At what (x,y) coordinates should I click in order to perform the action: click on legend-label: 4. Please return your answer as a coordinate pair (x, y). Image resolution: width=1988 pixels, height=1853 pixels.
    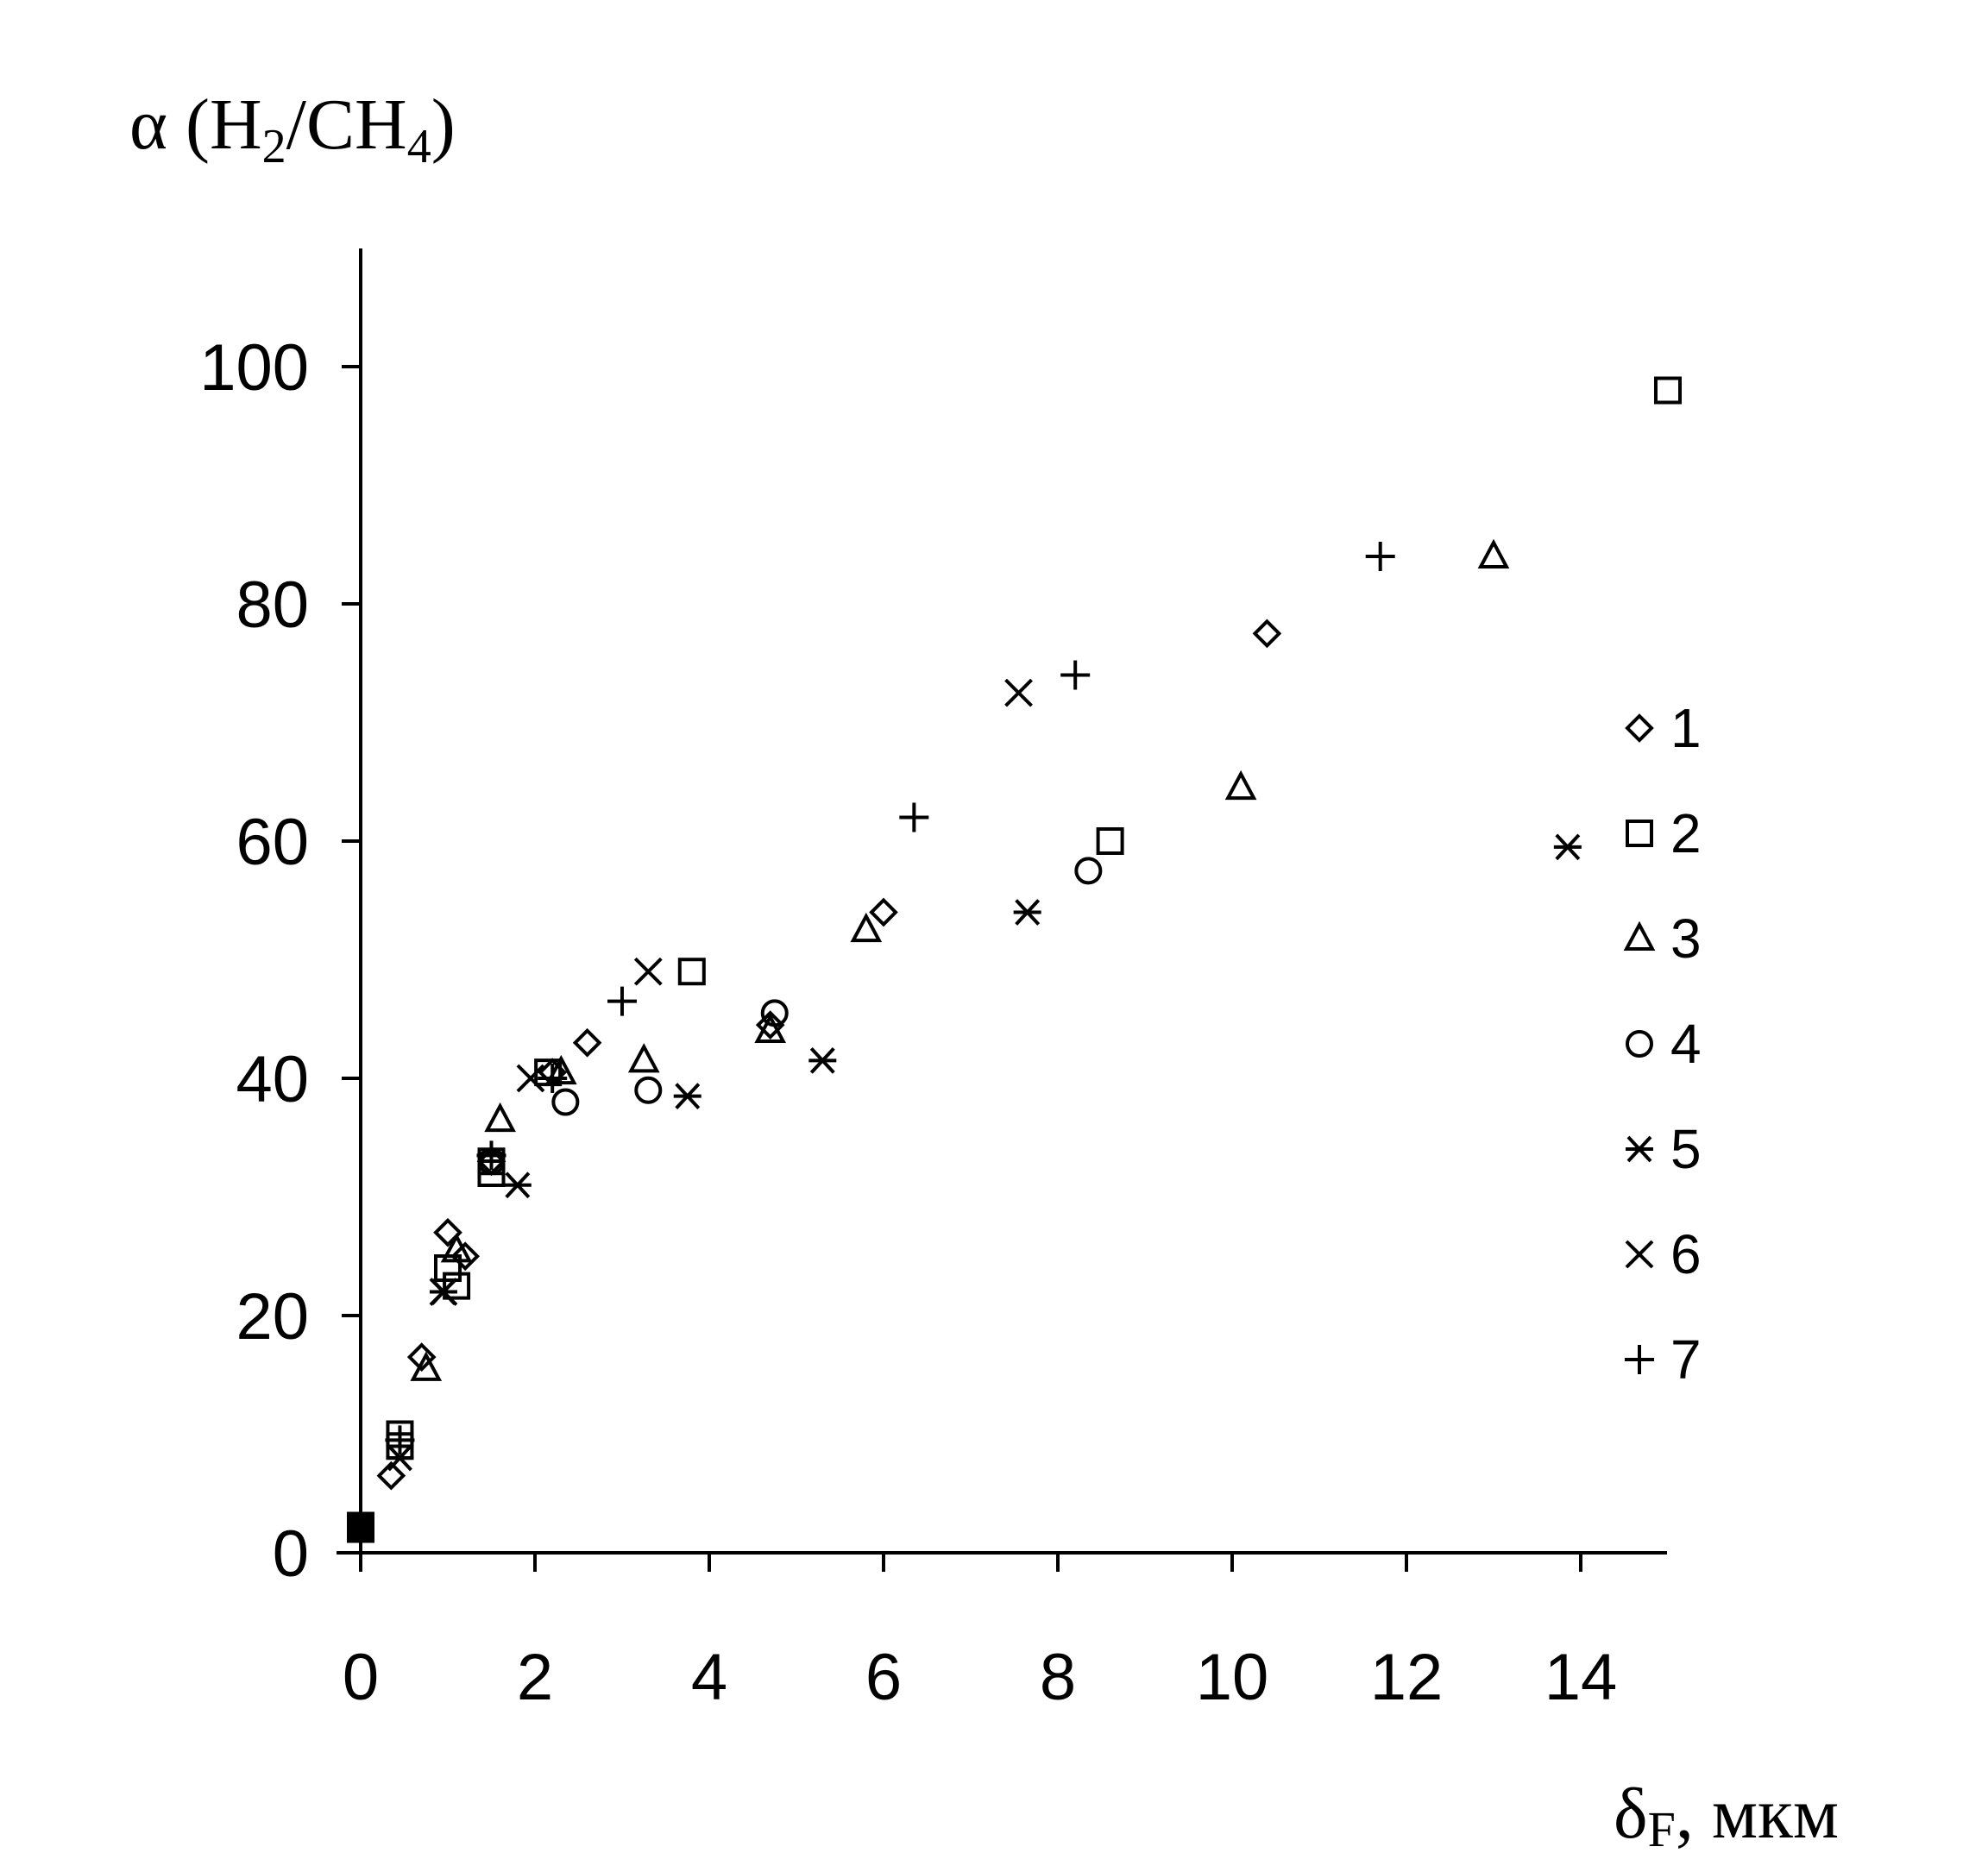
    Looking at the image, I should click on (1686, 1044).